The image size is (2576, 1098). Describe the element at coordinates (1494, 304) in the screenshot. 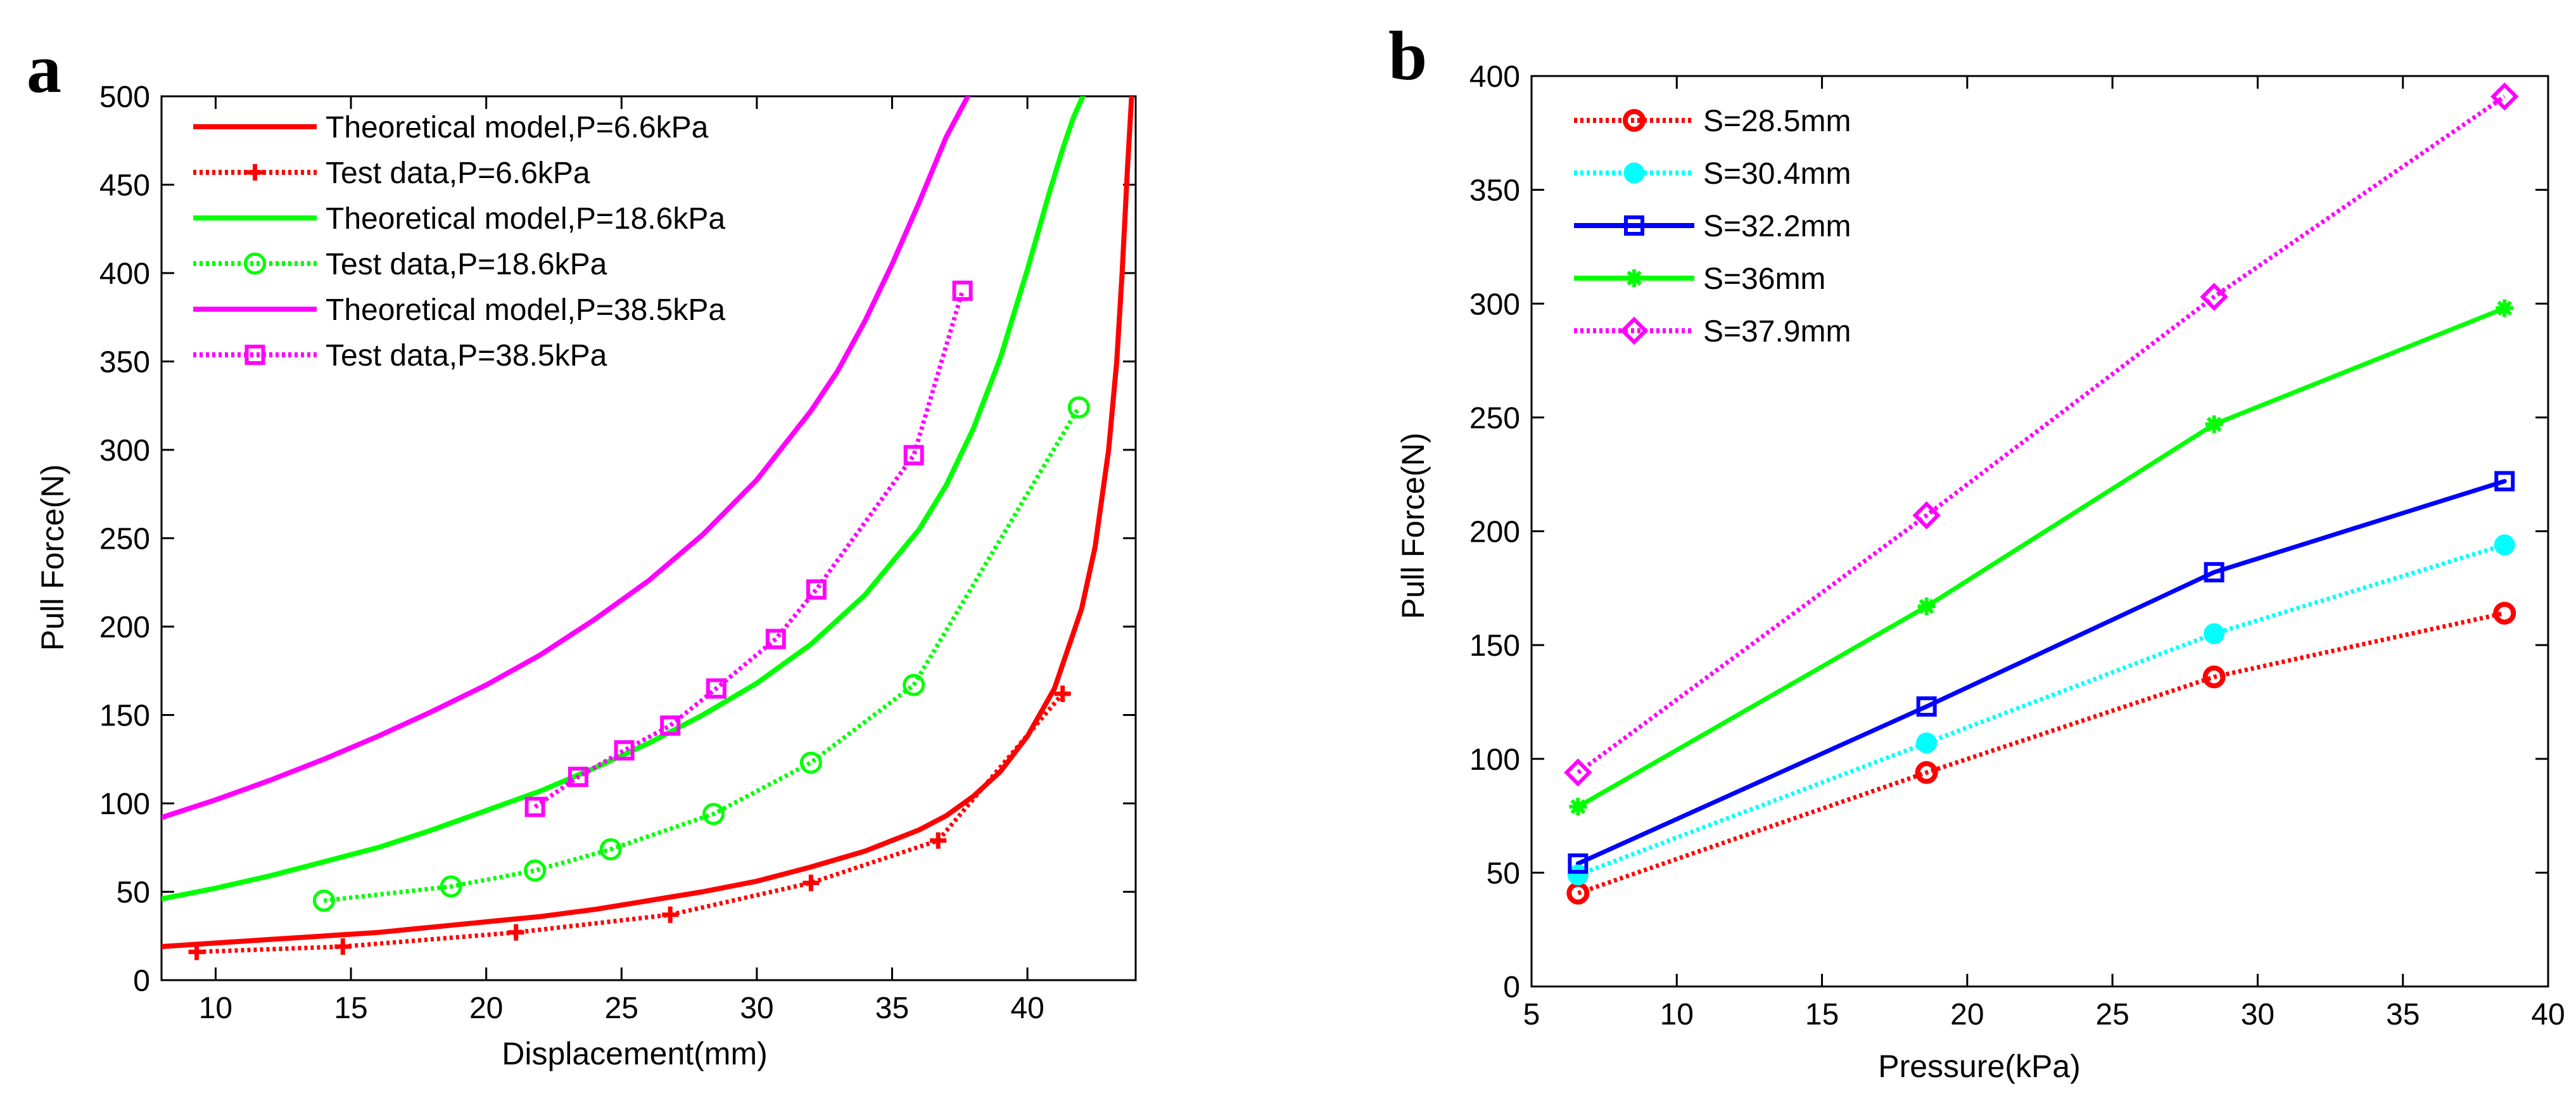

I see `panel-b-y-tick-label: 300` at that location.